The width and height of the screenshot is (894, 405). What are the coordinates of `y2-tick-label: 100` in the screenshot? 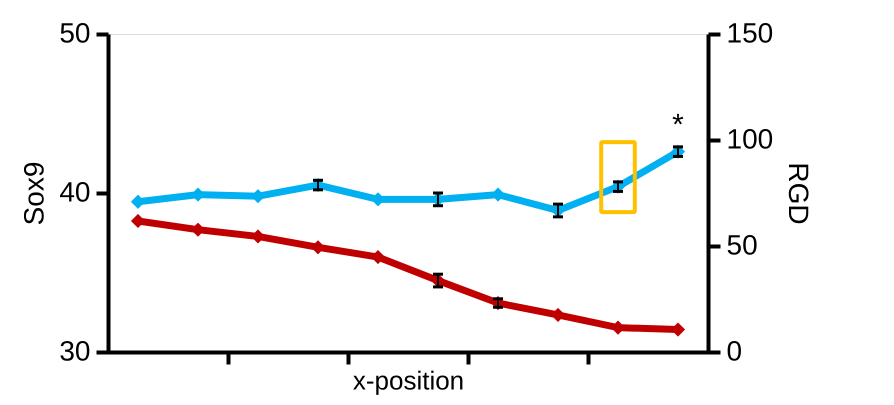 It's located at (750, 139).